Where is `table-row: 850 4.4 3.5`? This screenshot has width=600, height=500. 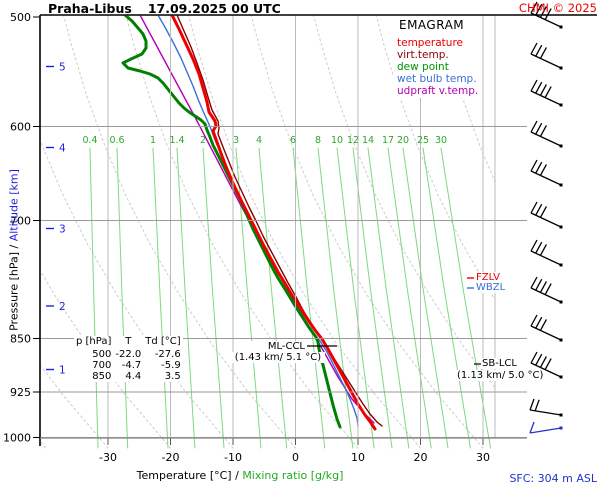
table-row: 850 4.4 3.5 is located at coordinates (136, 376).